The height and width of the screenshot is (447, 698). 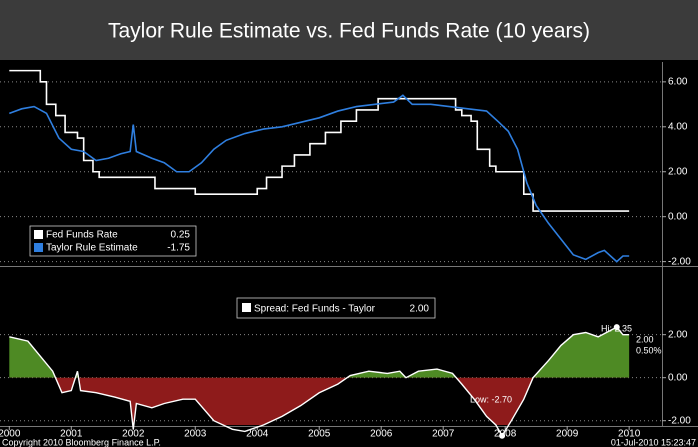 I want to click on x-tick-label: 2002, so click(x=133, y=434).